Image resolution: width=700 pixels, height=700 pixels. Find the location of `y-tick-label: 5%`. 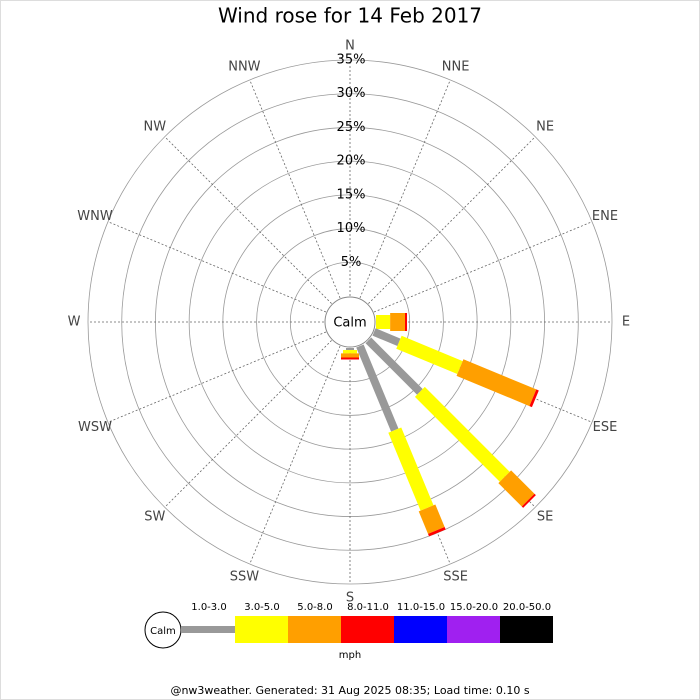

y-tick-label: 5% is located at coordinates (351, 262).